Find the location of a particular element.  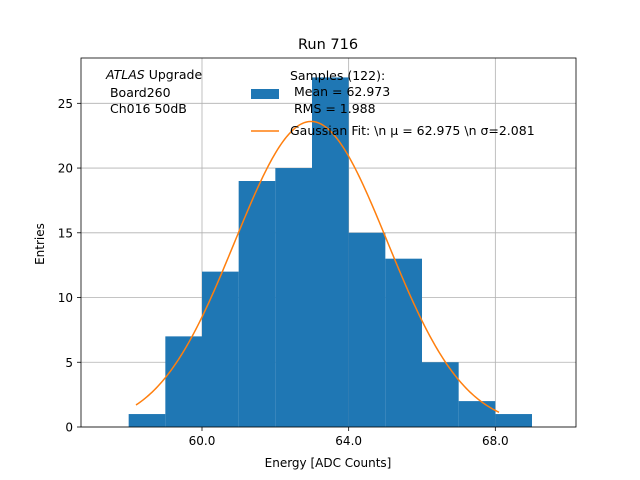

y-tick-label: 20 is located at coordinates (65, 169).